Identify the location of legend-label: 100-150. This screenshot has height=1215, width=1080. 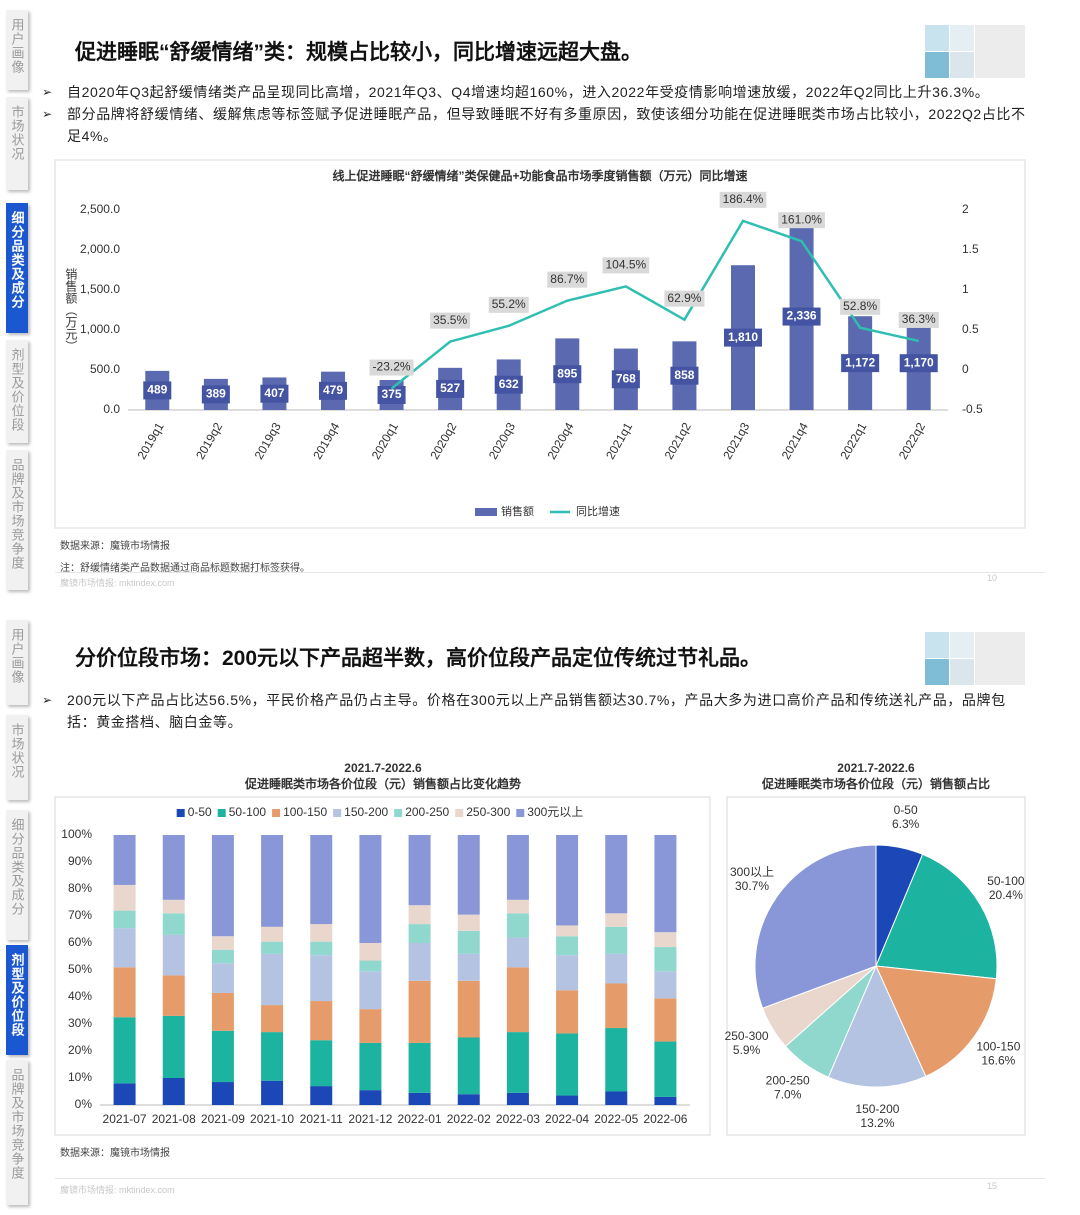
(305, 812).